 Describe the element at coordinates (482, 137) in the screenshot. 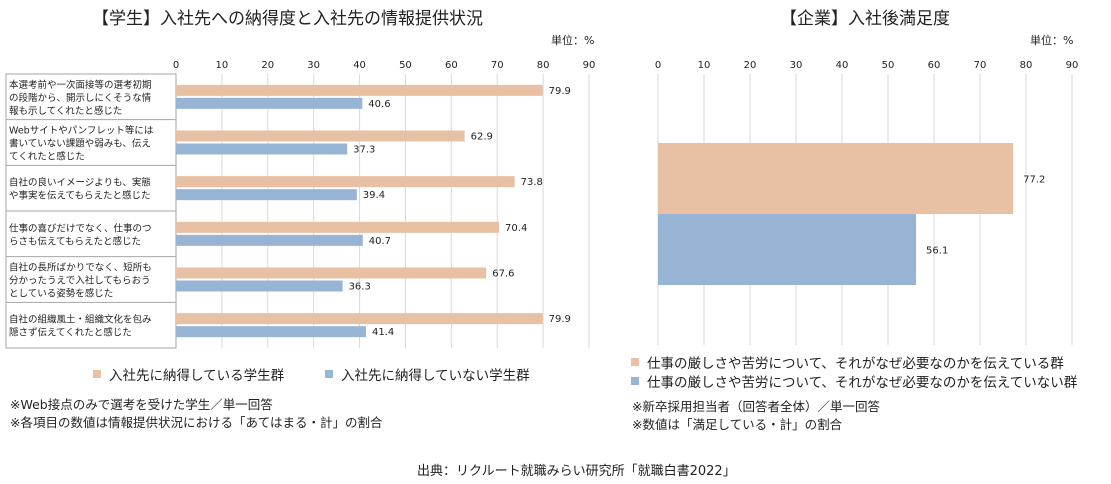

I see `left-data-label-s1-2: 62.9` at that location.